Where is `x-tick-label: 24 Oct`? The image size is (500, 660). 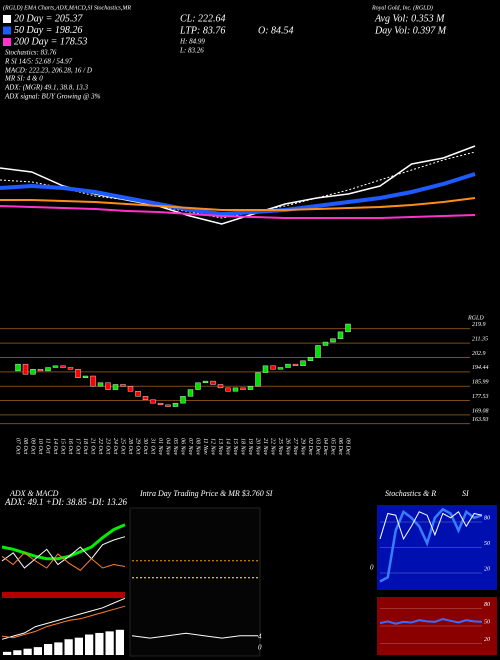
x-tick-label: 24 Oct is located at coordinates (115, 446).